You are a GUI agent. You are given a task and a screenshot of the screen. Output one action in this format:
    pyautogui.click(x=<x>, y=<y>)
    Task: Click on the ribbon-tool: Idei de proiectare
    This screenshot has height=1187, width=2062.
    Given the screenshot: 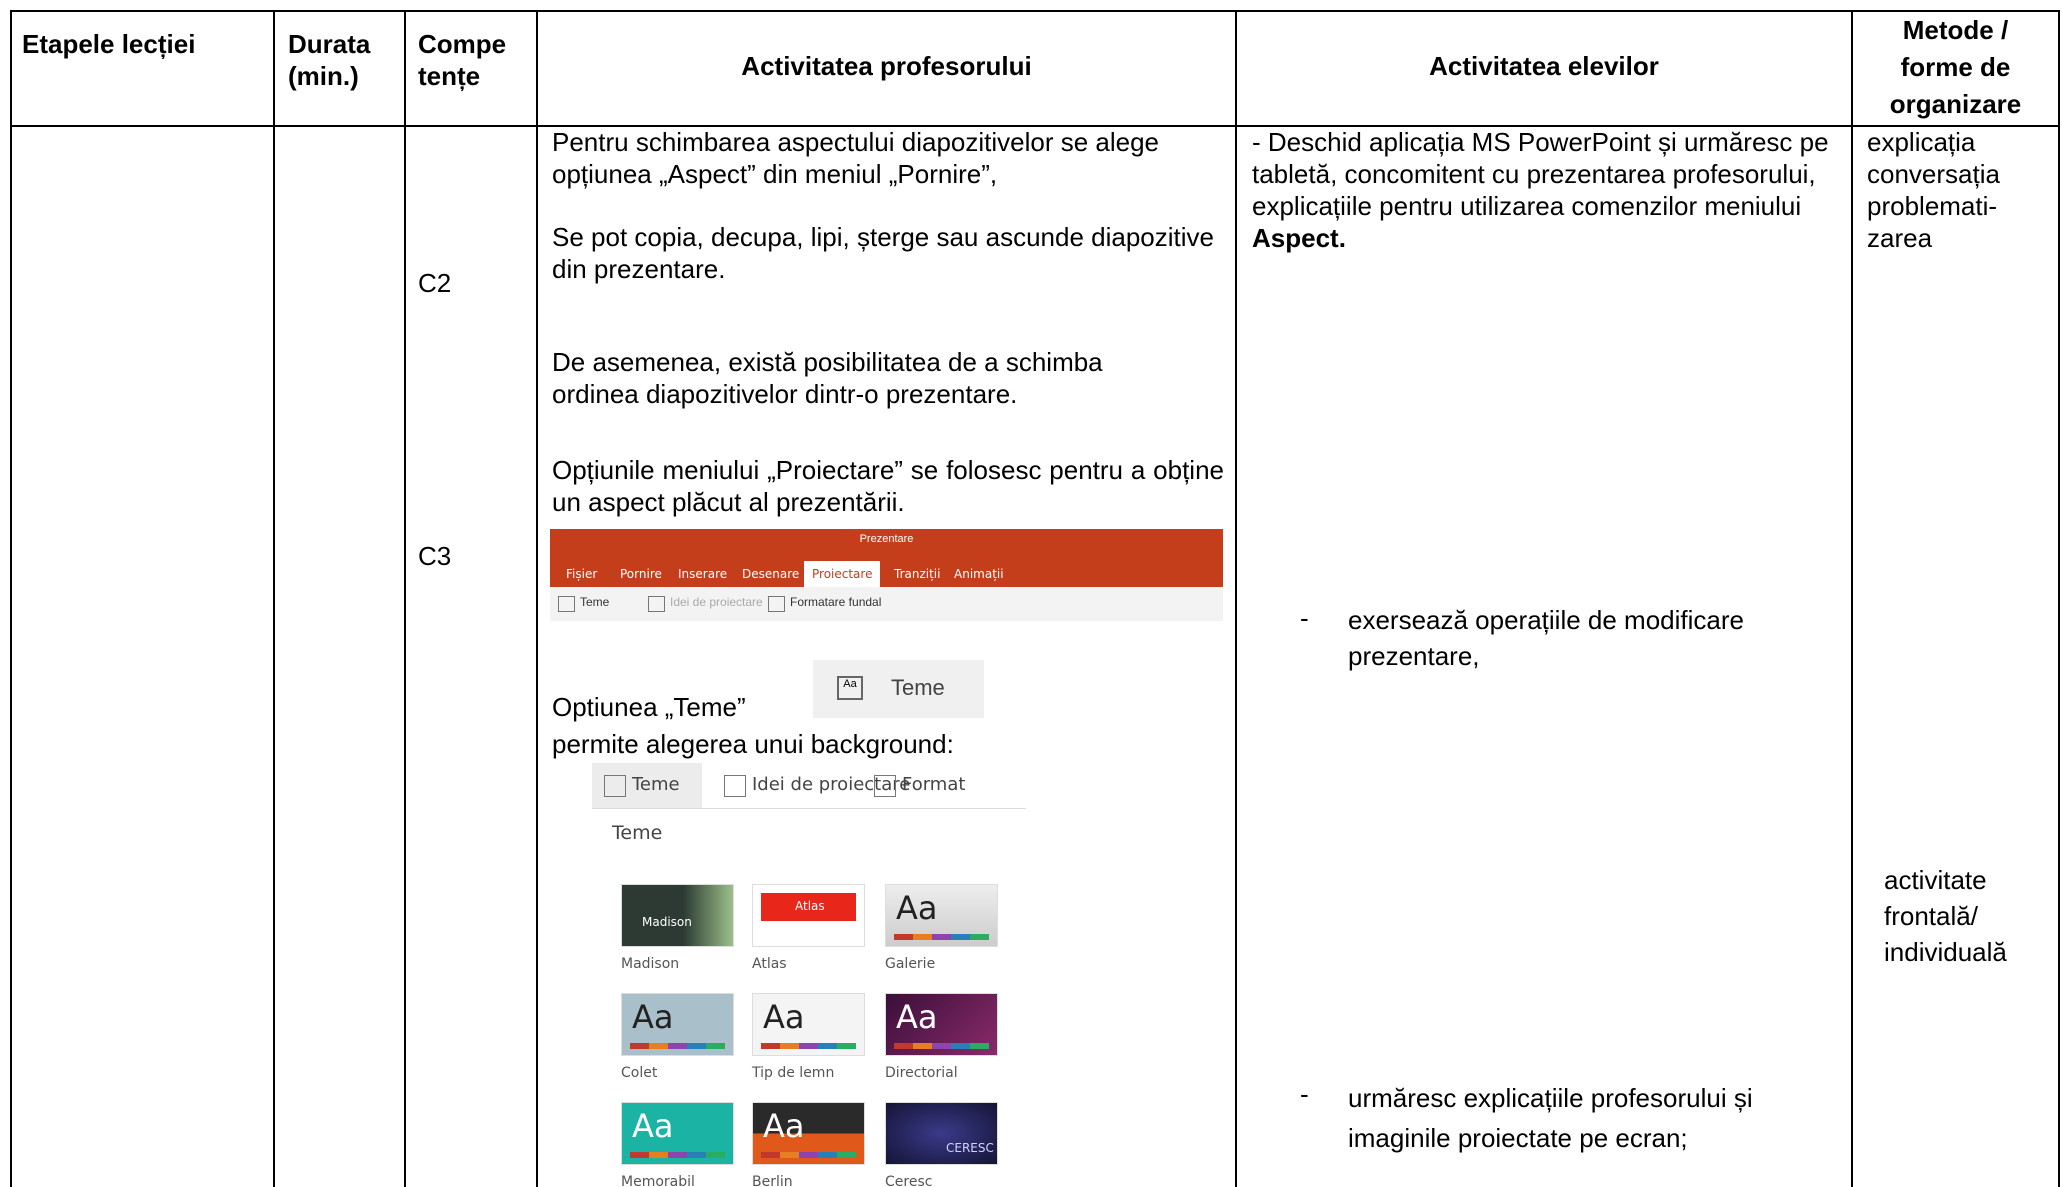 What is the action you would take?
    pyautogui.click(x=716, y=602)
    